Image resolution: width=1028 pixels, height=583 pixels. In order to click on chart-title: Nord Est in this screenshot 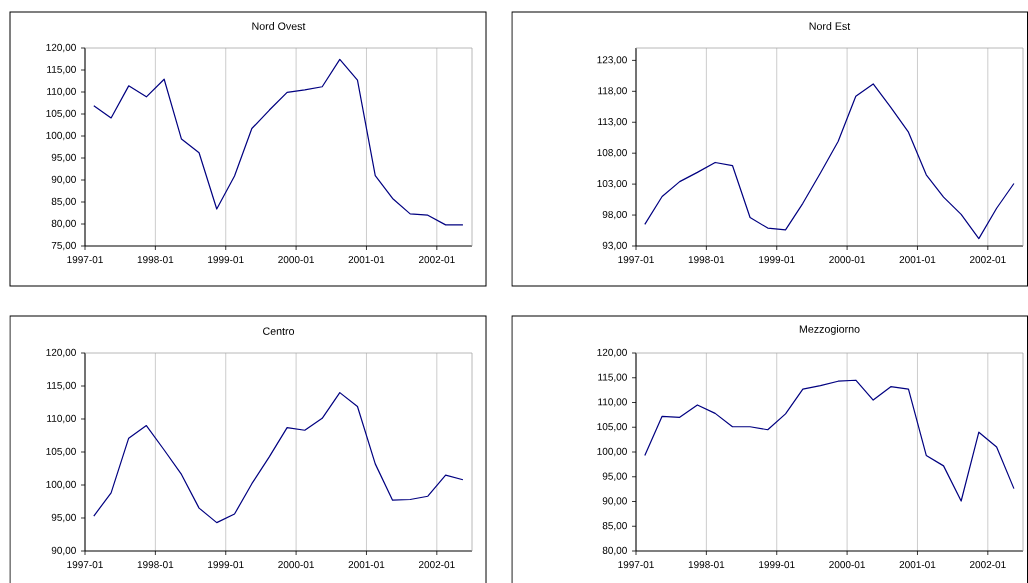, I will do `click(830, 26)`.